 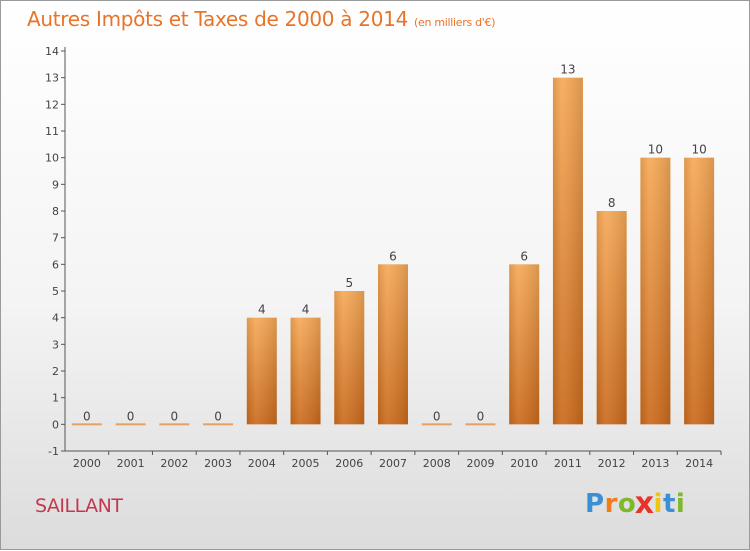 I want to click on logo-letter: P, so click(x=595, y=504).